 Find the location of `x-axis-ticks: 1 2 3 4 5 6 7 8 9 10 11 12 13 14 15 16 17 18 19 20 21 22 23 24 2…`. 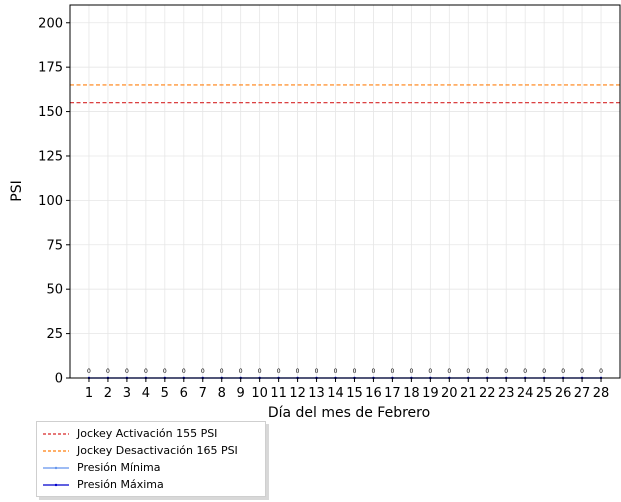

x-axis-ticks: 1 2 3 4 5 6 7 8 9 10 11 12 13 14 15 16 17 18 19 20 21 22 23 24 2… is located at coordinates (347, 389).